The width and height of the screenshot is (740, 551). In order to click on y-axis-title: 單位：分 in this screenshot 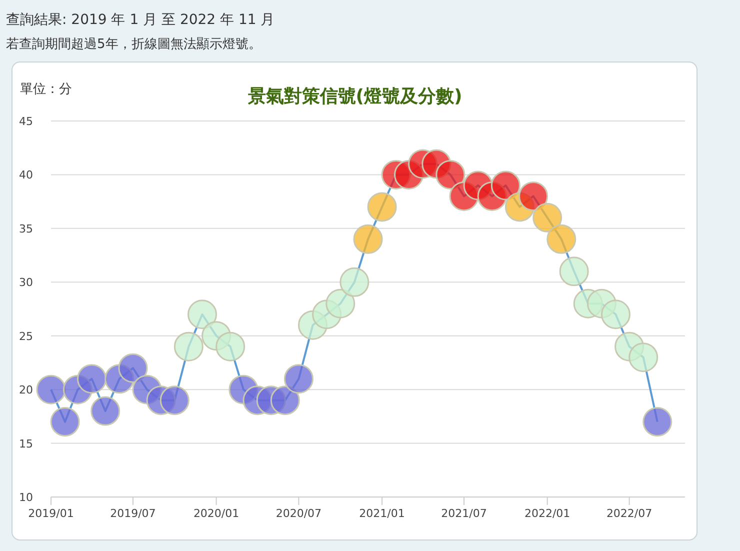, I will do `click(46, 89)`.